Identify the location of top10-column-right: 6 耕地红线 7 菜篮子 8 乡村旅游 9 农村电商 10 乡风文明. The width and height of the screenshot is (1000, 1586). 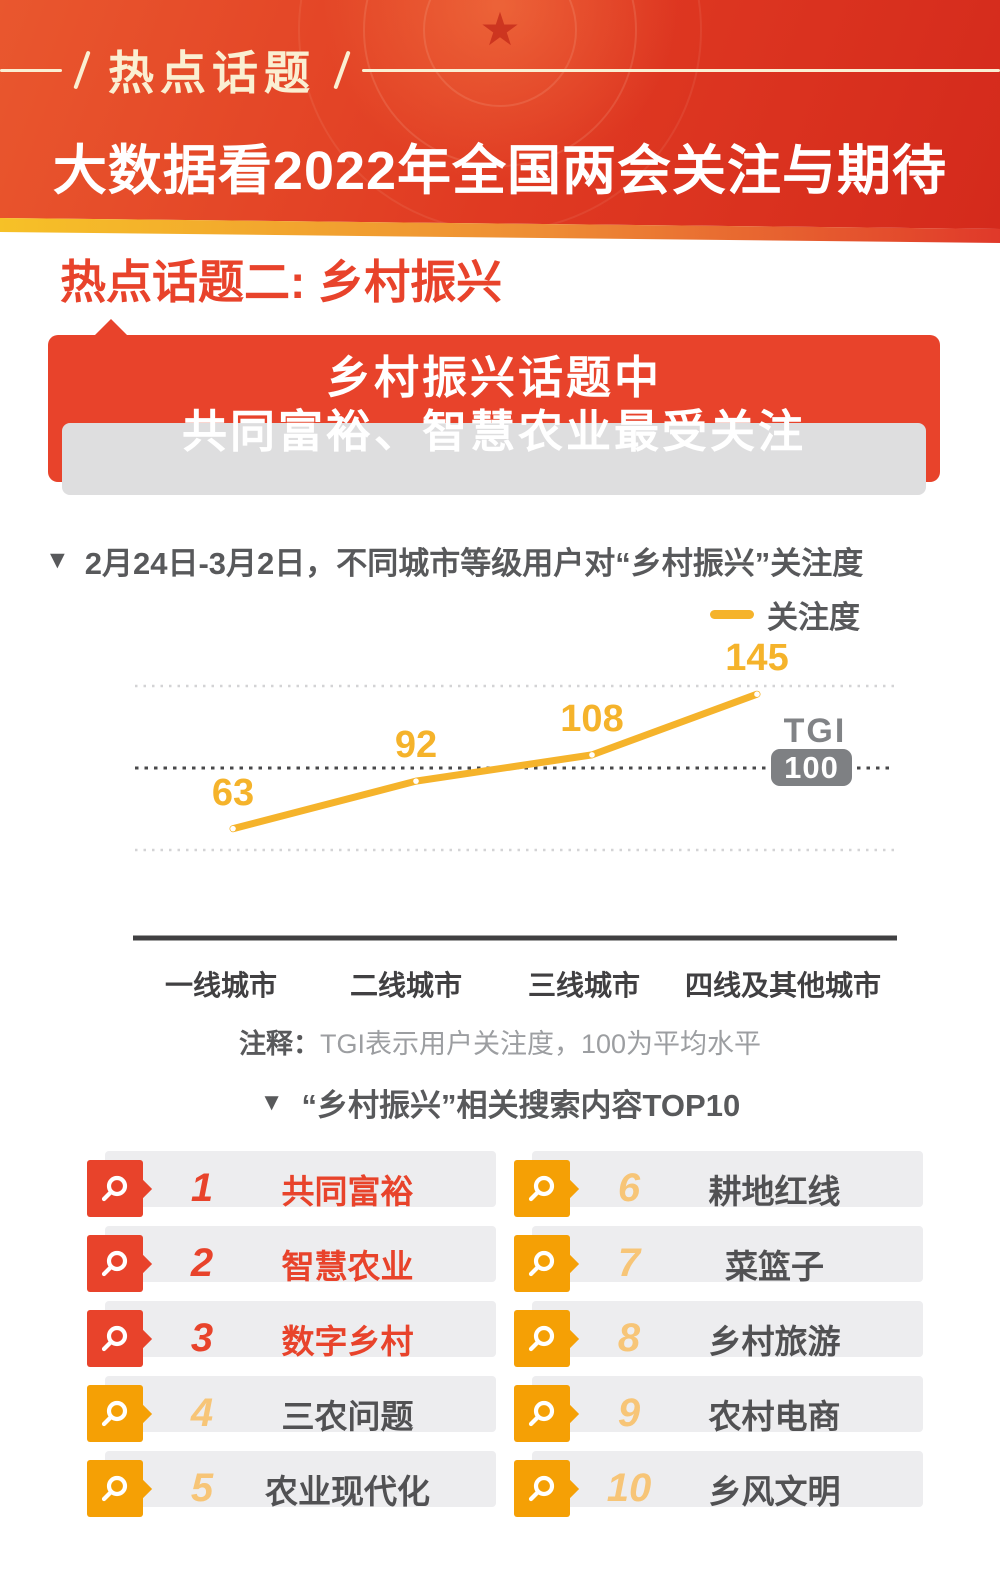
(718, 1343).